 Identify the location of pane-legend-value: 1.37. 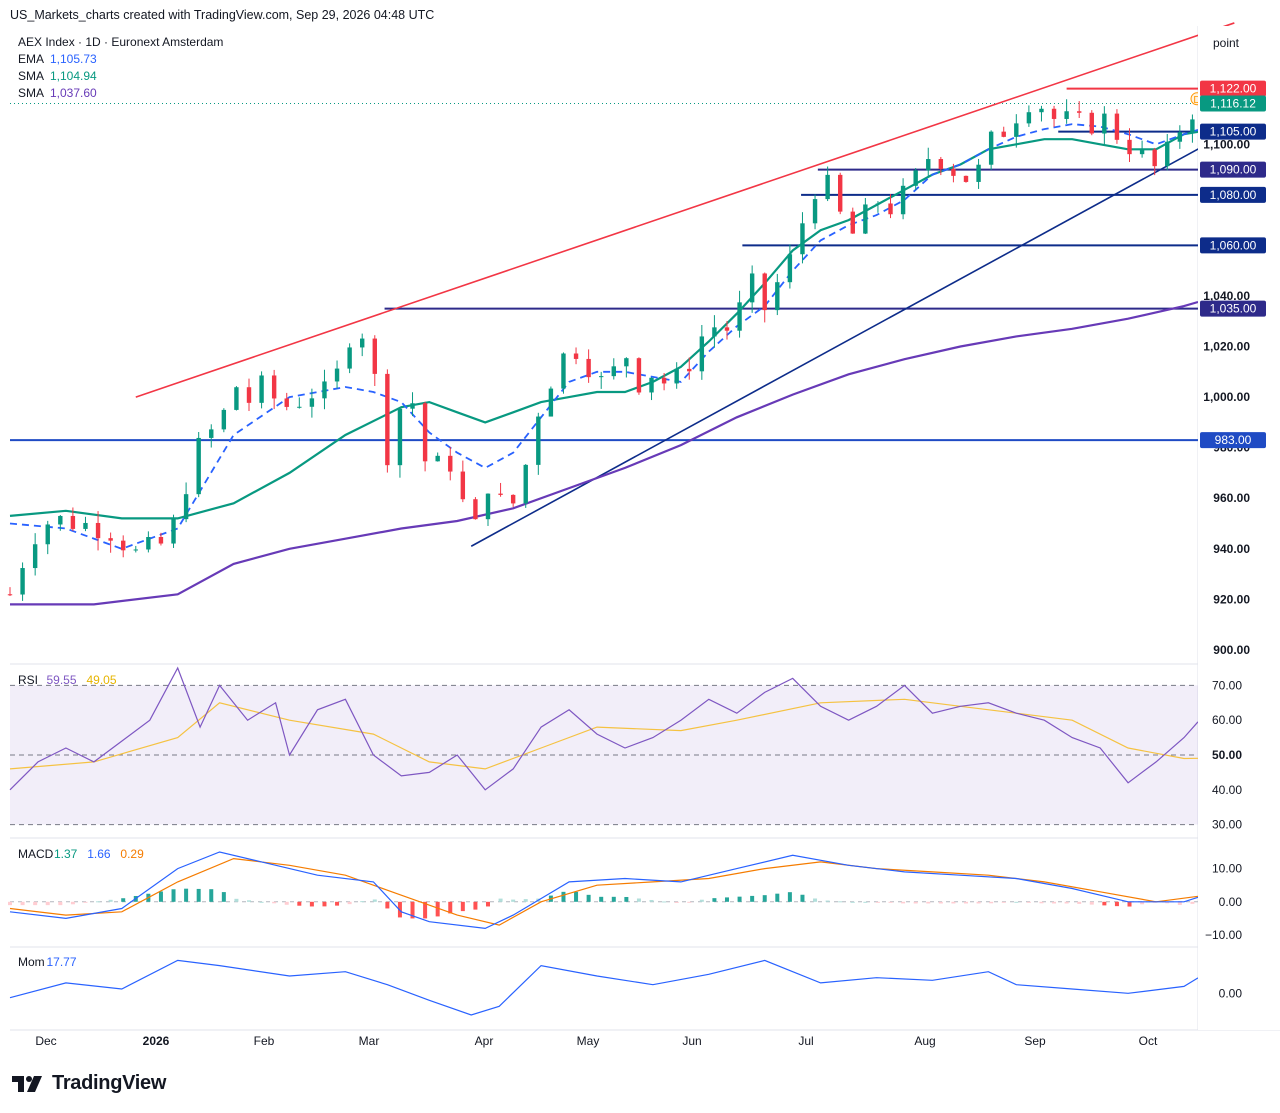
(66, 854).